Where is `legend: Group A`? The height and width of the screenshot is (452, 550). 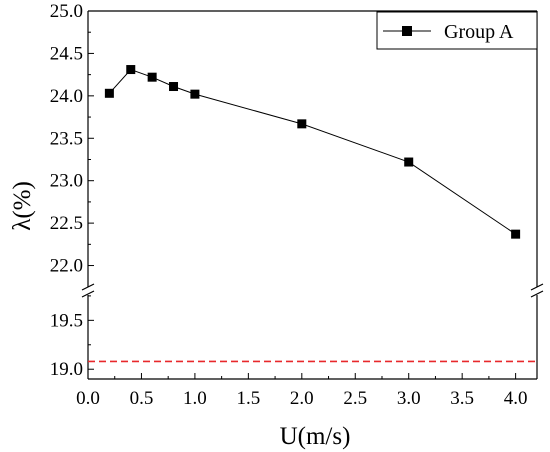 legend: Group A is located at coordinates (457, 30).